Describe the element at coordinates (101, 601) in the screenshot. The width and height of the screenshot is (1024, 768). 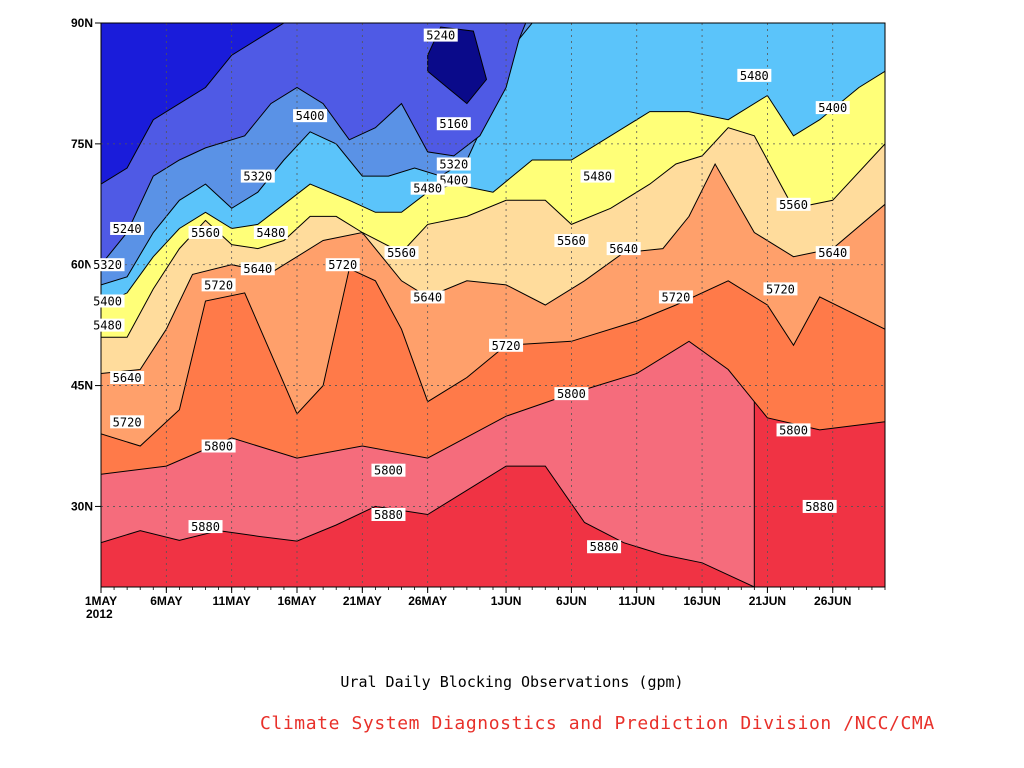
I see `x-tick-label: 1MAY` at that location.